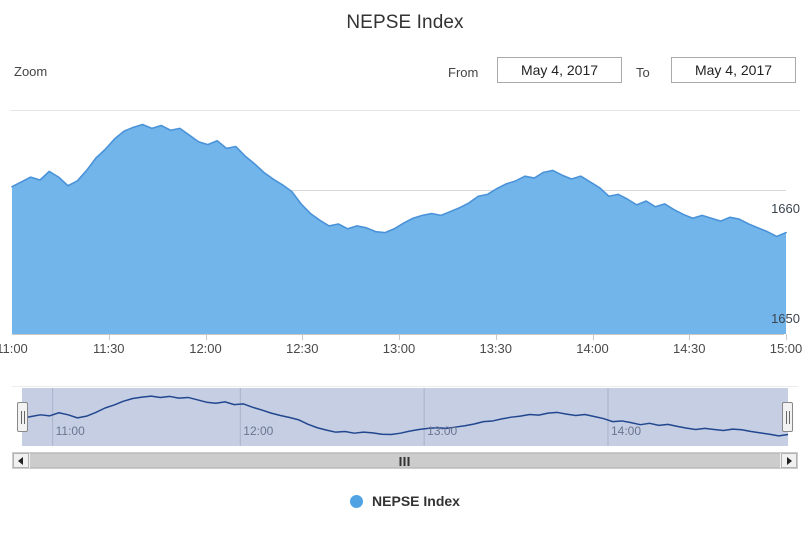 The height and width of the screenshot is (540, 810). I want to click on x-axis-tick-label: 13:00, so click(399, 348).